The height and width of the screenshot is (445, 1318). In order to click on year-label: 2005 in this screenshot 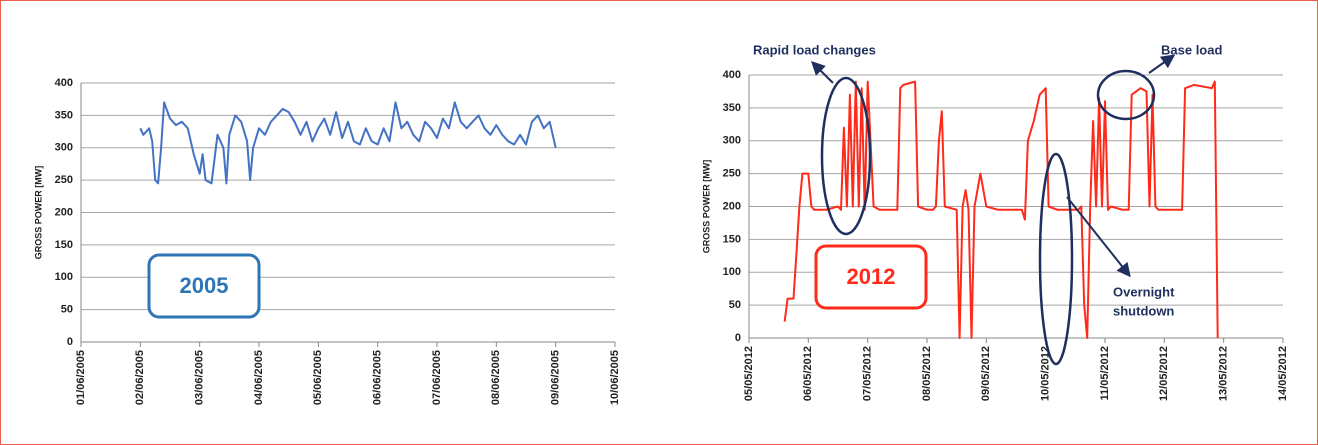, I will do `click(204, 285)`.